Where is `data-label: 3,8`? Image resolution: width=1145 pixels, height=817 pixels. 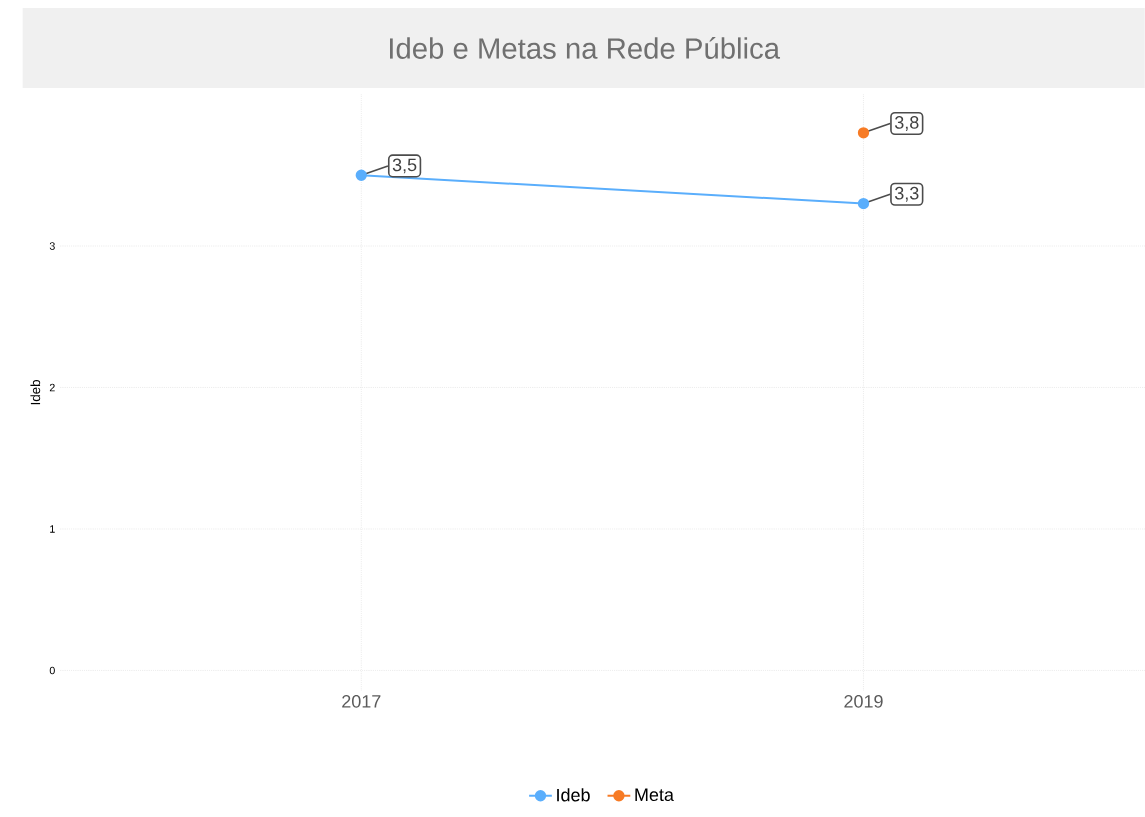 data-label: 3,8 is located at coordinates (906, 123).